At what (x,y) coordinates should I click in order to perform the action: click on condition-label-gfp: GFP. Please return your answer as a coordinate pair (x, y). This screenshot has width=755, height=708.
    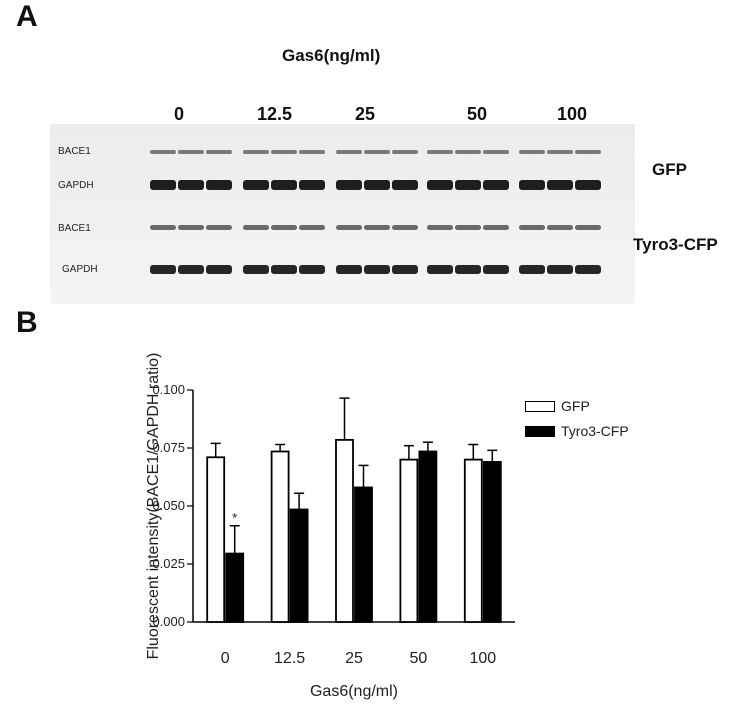
    Looking at the image, I should click on (669, 169).